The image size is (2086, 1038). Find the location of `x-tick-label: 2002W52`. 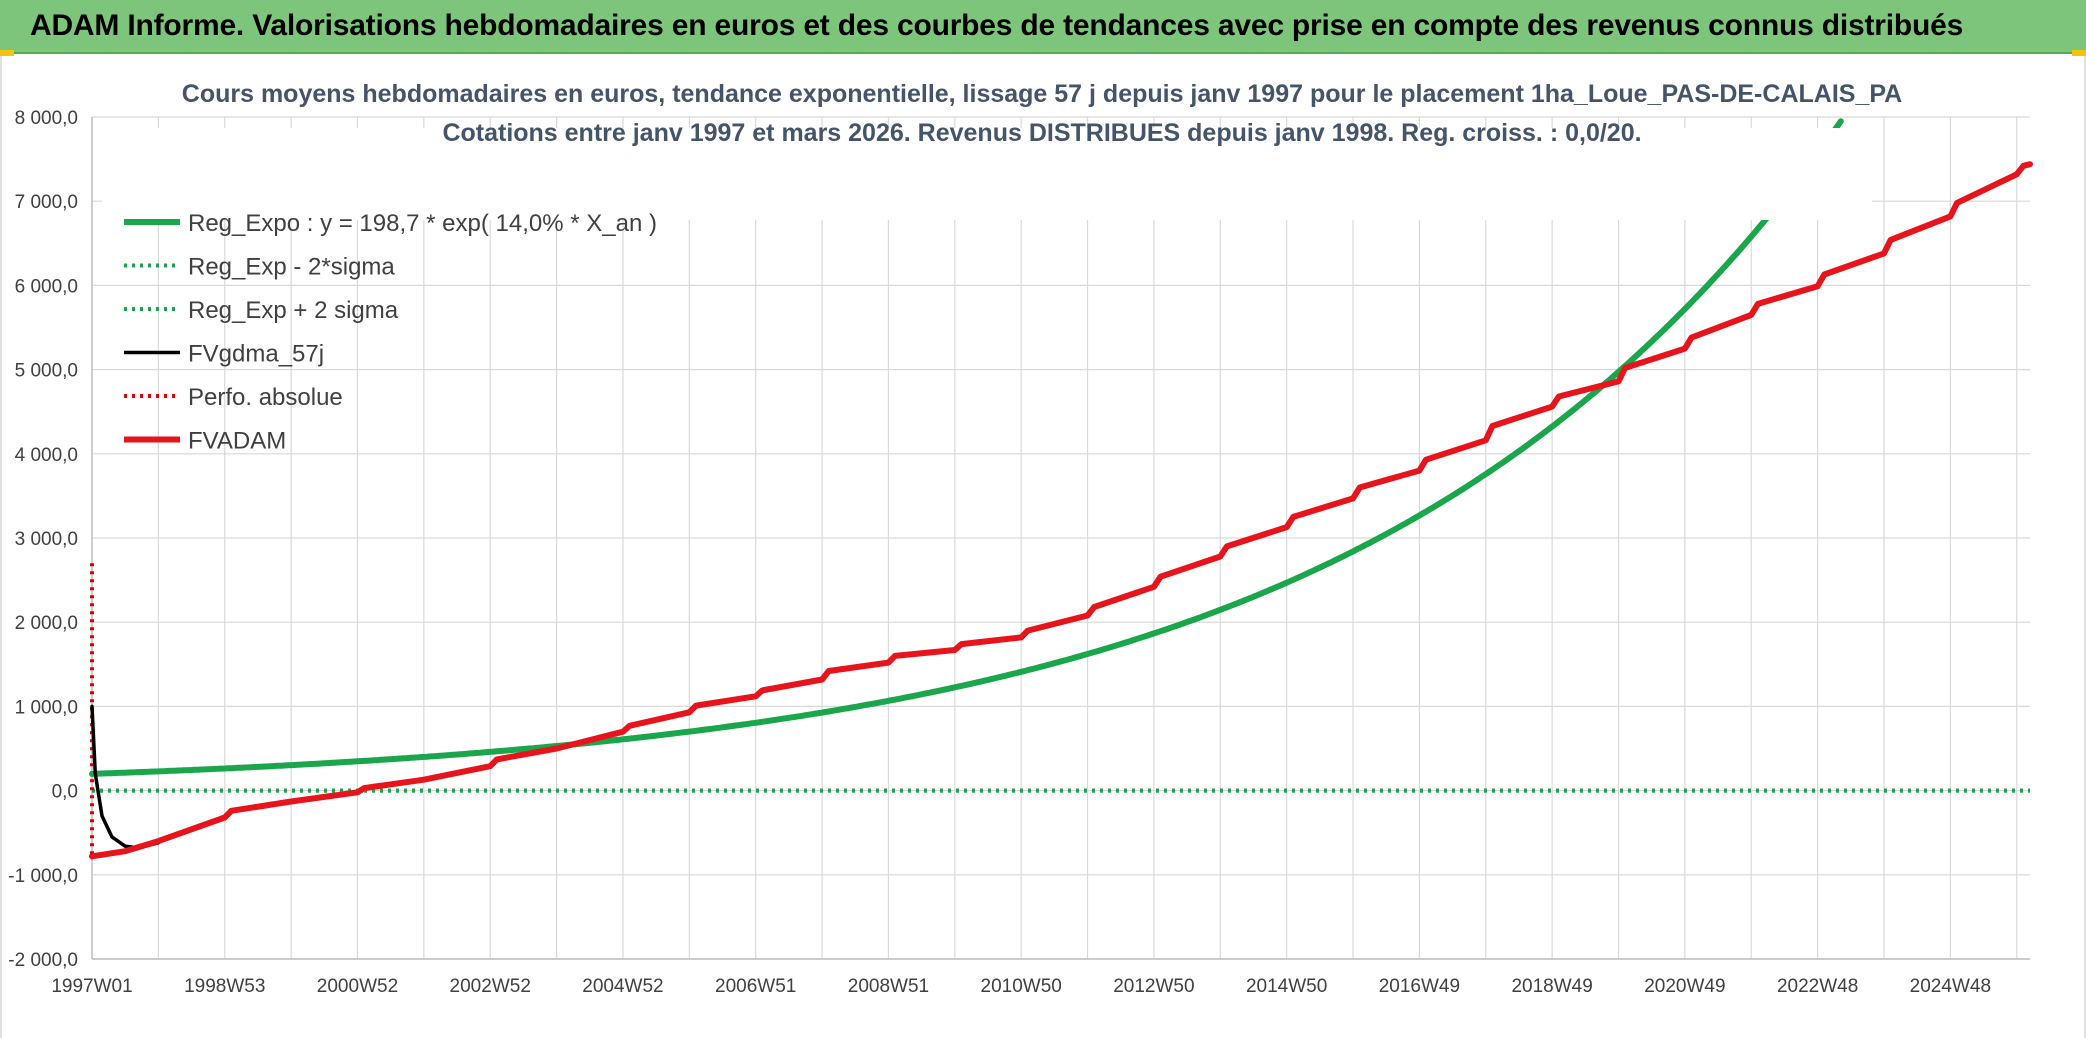

x-tick-label: 2002W52 is located at coordinates (490, 986).